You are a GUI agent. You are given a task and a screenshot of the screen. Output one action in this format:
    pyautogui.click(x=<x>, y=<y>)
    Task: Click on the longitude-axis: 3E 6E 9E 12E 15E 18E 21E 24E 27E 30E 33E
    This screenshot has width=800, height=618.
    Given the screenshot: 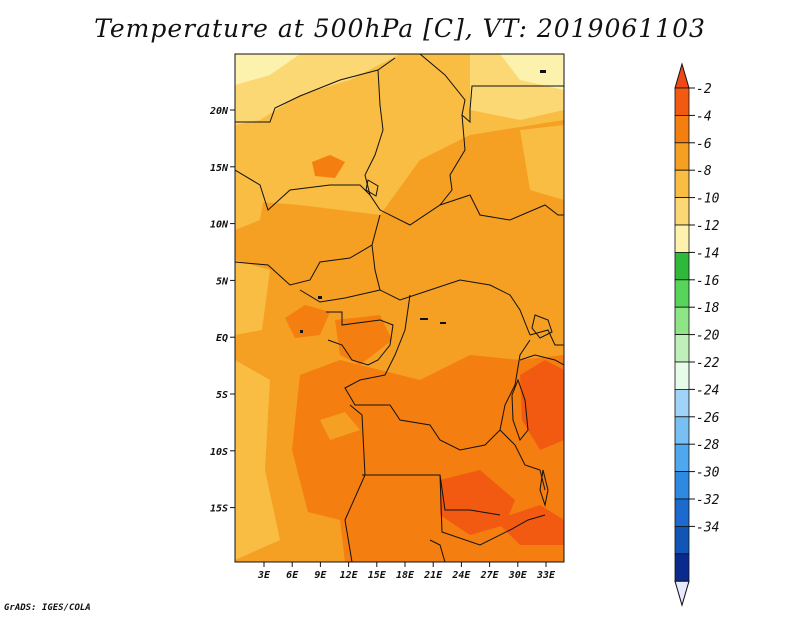 What is the action you would take?
    pyautogui.click(x=406, y=571)
    